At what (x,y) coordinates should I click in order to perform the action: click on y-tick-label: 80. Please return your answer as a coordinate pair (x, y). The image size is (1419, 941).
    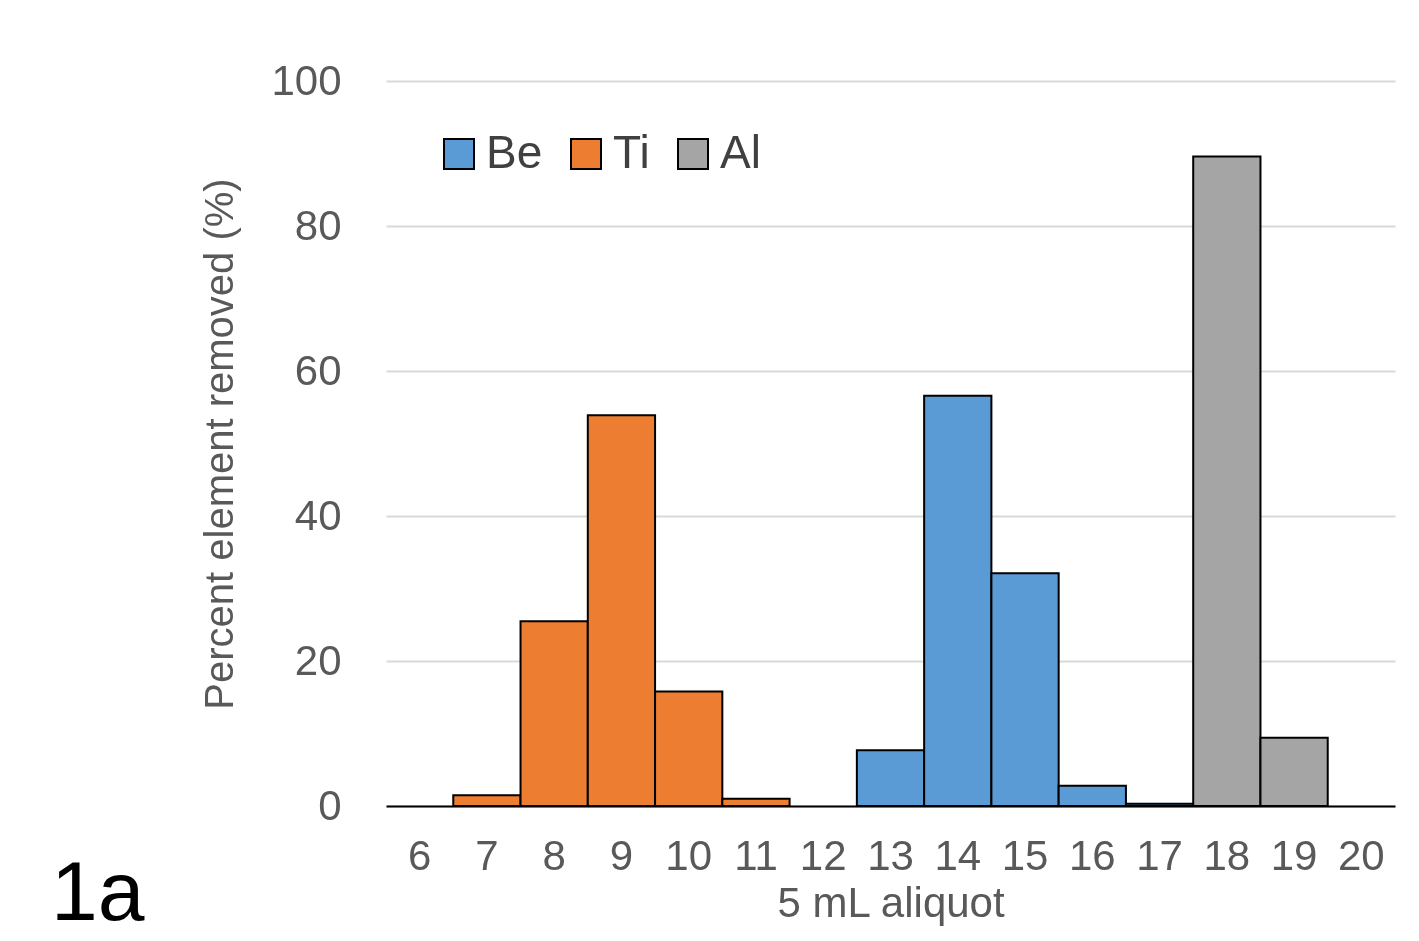
    Looking at the image, I should click on (318, 225).